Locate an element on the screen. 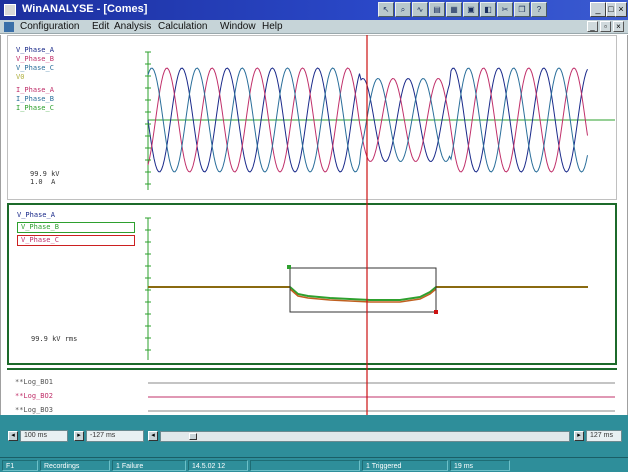  scroll-right-button: ▸ is located at coordinates (579, 436).